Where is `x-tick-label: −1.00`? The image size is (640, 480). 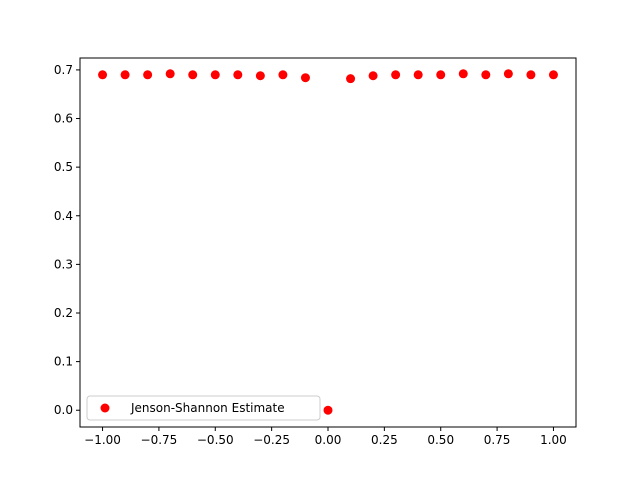
x-tick-label: −1.00 is located at coordinates (102, 440).